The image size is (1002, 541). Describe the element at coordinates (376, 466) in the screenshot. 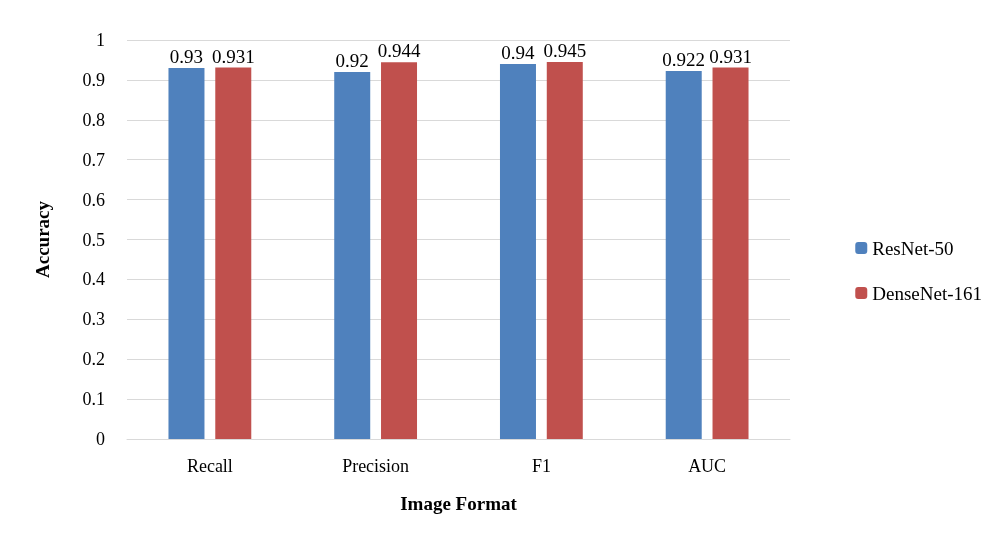

I see `x-tick-label: Precision` at that location.